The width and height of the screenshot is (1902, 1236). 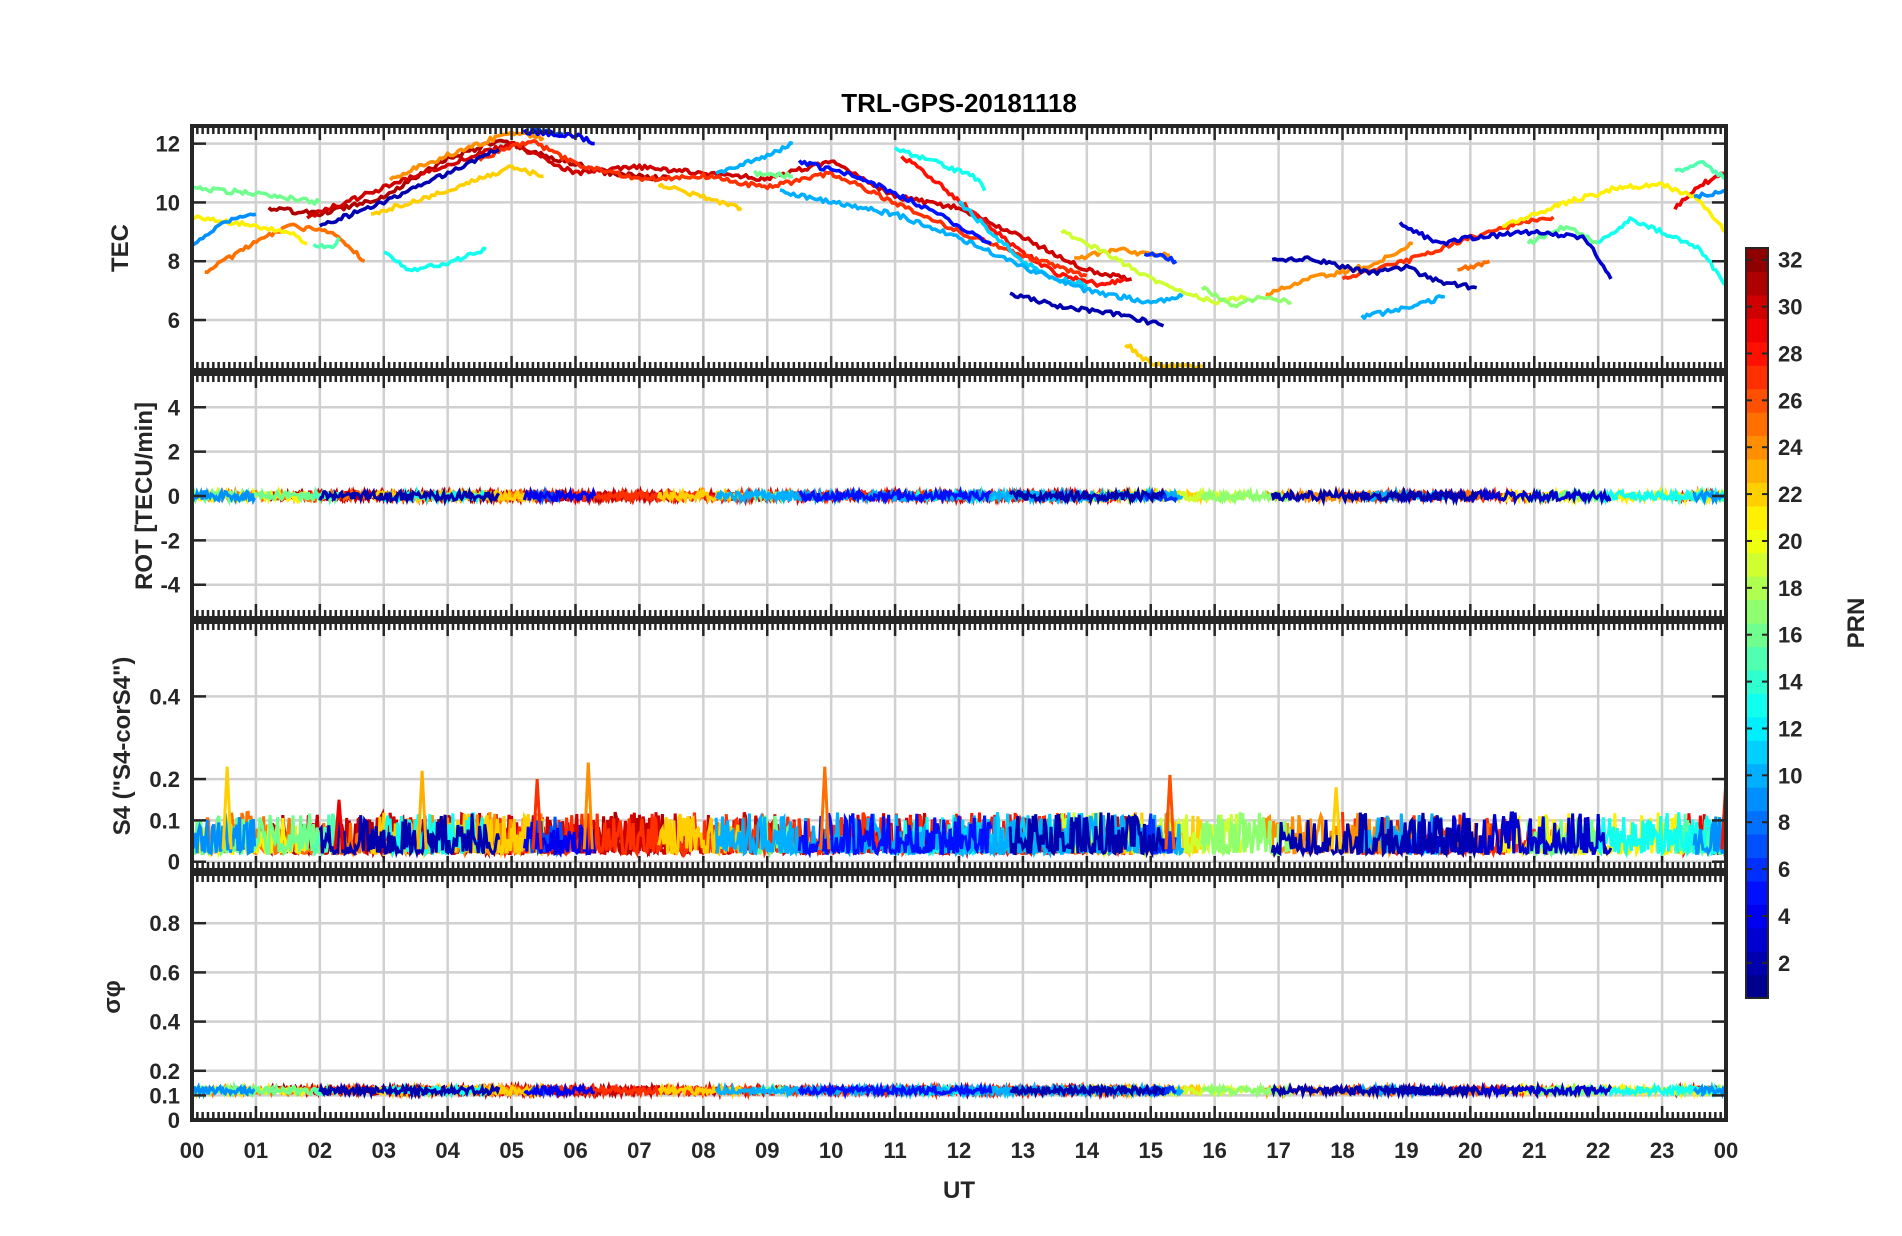 I want to click on y-tick-label: 8, so click(x=174, y=261).